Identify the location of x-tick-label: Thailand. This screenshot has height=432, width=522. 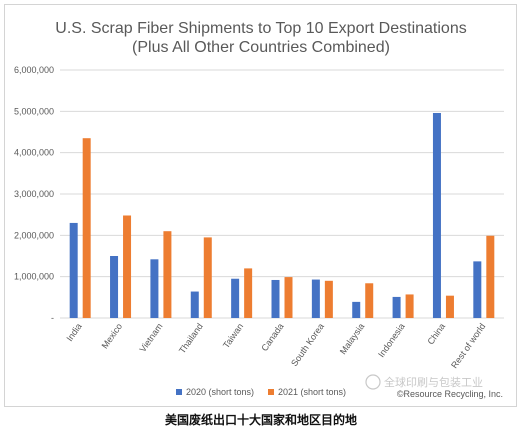
(191, 338).